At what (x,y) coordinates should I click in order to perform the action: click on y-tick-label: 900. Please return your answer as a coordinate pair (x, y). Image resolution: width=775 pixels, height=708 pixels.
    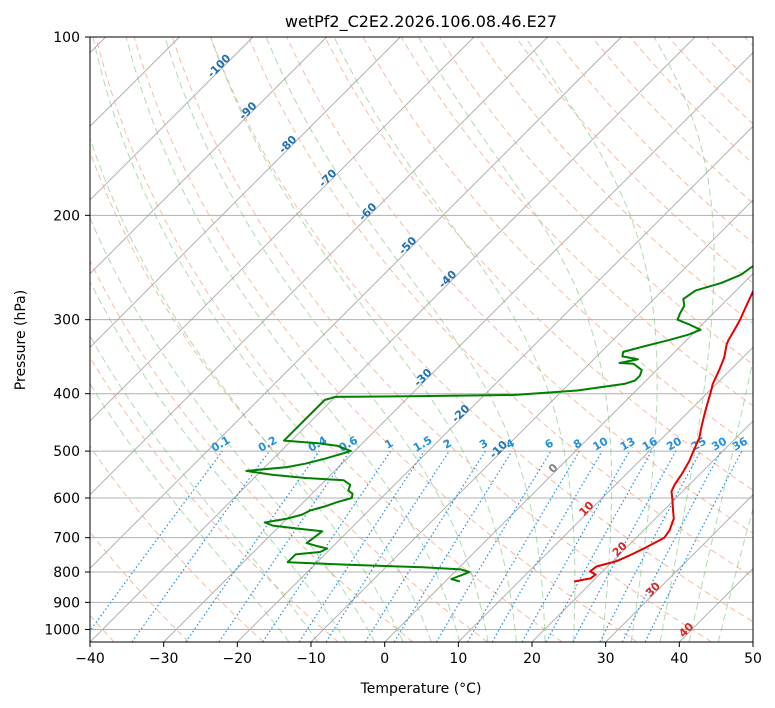
    Looking at the image, I should click on (66, 603).